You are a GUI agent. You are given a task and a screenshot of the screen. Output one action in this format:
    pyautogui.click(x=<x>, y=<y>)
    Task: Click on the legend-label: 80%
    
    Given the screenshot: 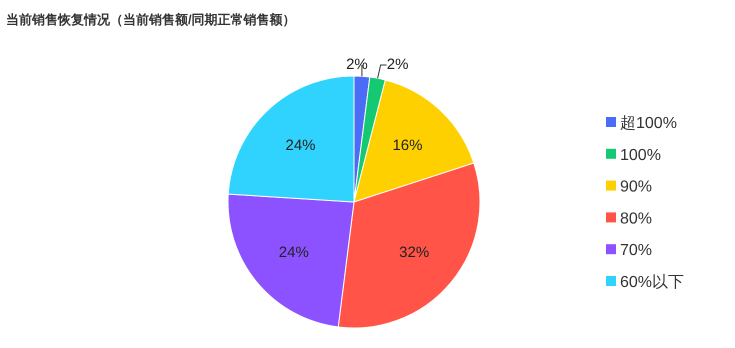 What is the action you would take?
    pyautogui.click(x=636, y=219)
    